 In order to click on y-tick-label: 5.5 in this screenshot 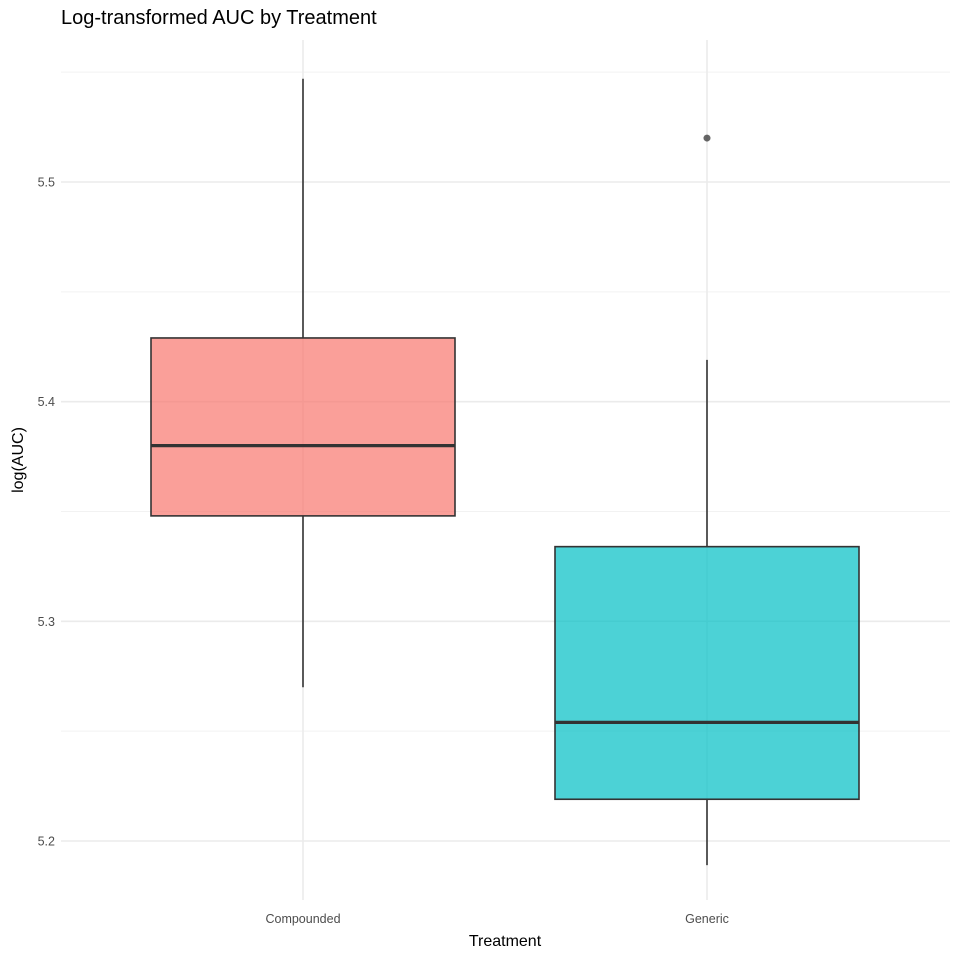, I will do `click(46, 183)`.